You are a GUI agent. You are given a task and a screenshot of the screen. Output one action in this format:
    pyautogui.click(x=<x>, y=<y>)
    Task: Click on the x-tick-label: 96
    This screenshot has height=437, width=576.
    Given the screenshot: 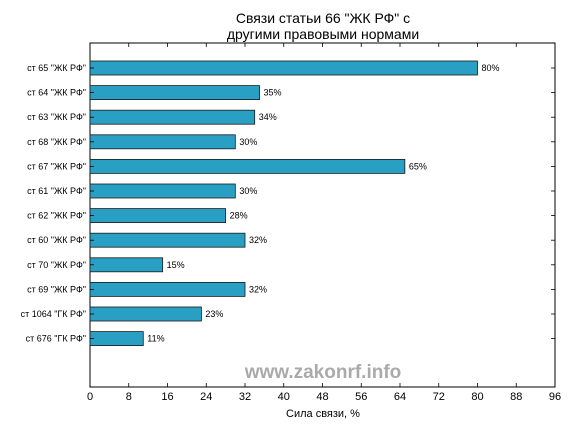 What is the action you would take?
    pyautogui.click(x=555, y=397)
    